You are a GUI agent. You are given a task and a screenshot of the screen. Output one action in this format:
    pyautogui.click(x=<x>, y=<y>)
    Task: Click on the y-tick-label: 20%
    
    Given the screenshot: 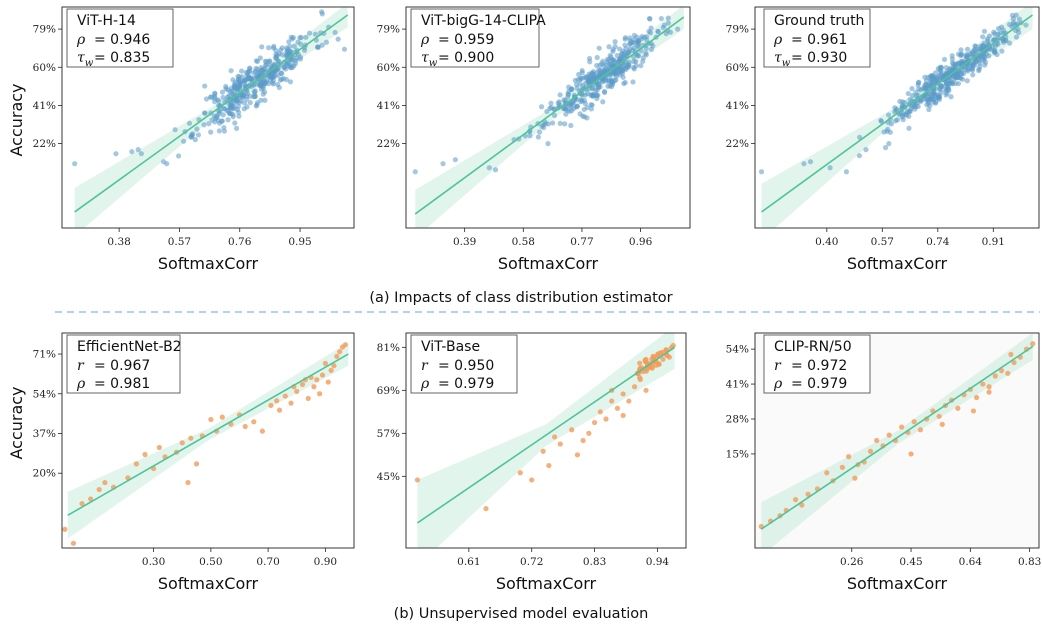 What is the action you would take?
    pyautogui.click(x=44, y=474)
    